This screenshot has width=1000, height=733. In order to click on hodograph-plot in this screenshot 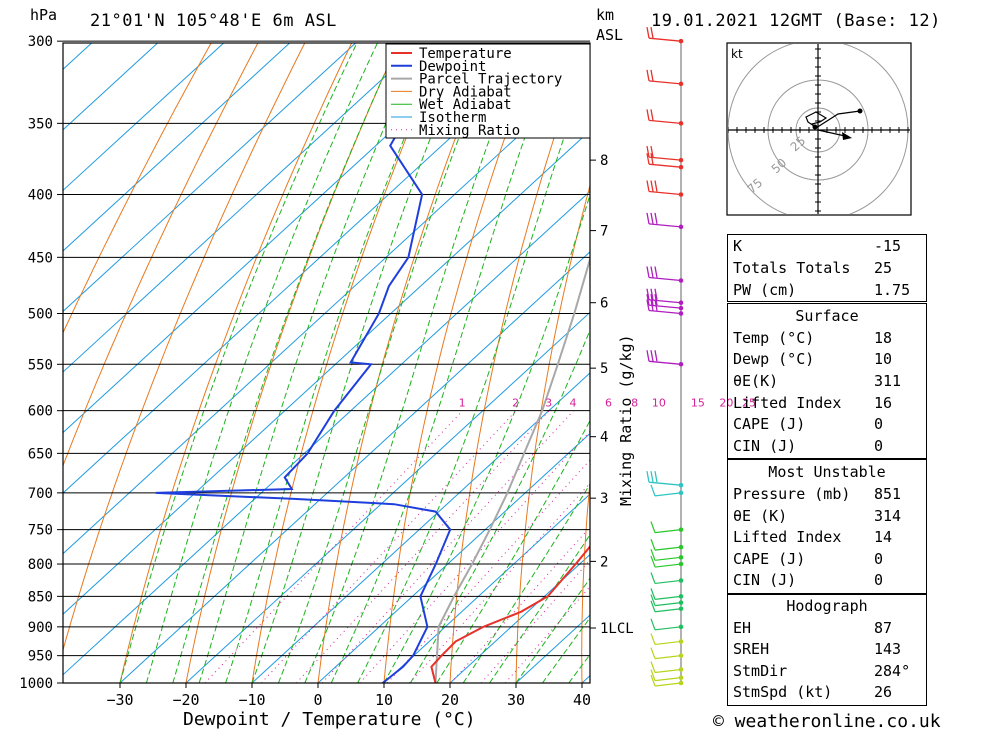, I will do `click(819, 129)`.